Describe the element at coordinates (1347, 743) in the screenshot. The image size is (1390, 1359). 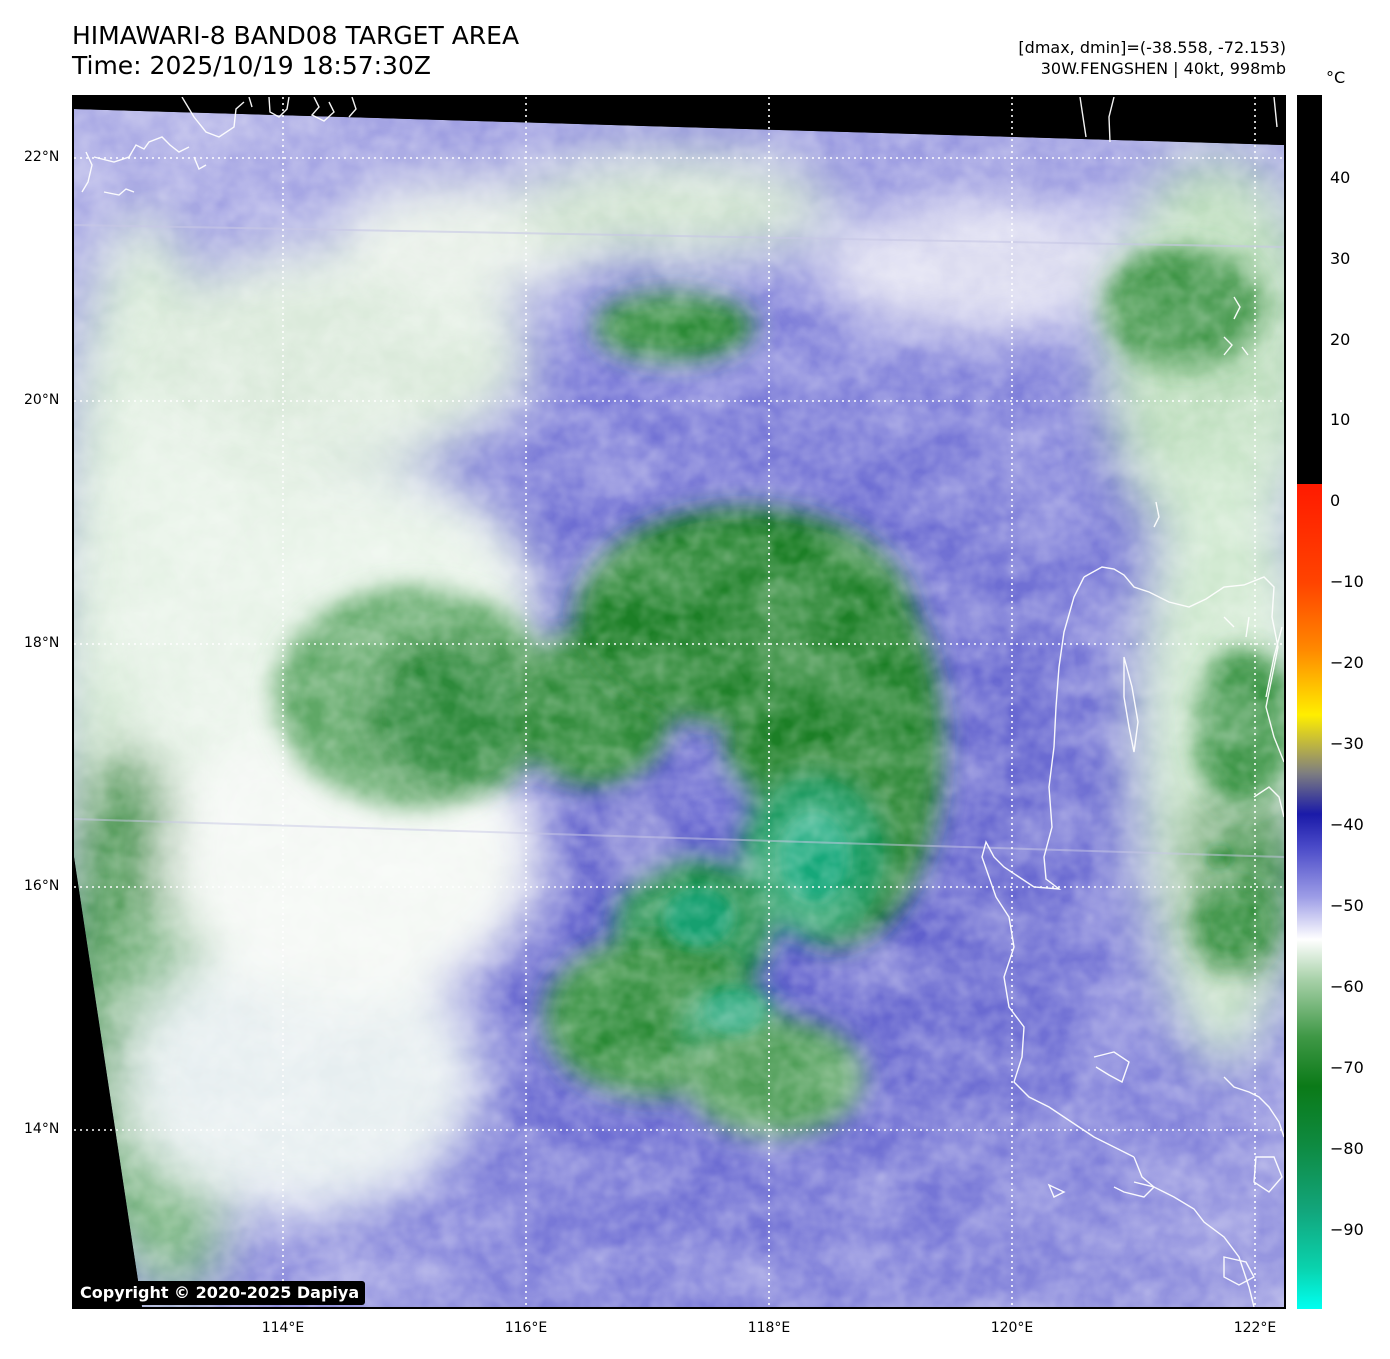
I see `colorbar-tick: −30` at that location.